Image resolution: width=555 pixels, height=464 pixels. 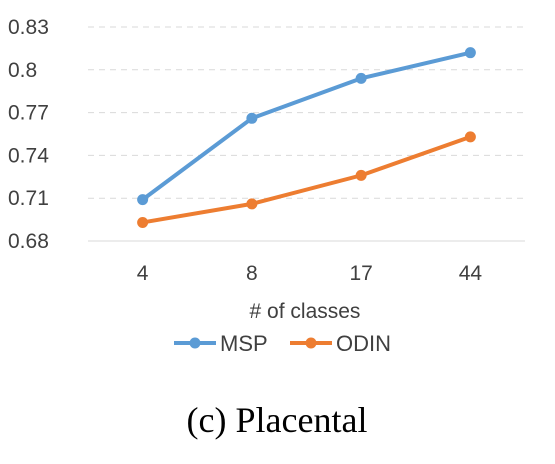 What do you see at coordinates (28, 27) in the screenshot?
I see `y-tick-label: 0.83` at bounding box center [28, 27].